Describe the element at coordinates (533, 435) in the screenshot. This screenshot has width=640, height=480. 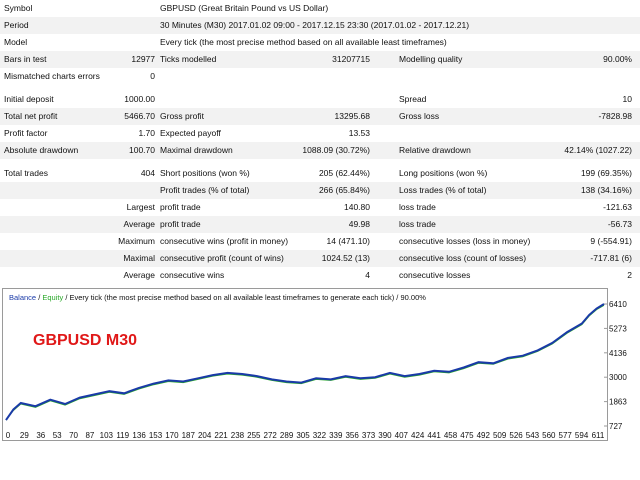
I see `x-tick-label: 543` at that location.